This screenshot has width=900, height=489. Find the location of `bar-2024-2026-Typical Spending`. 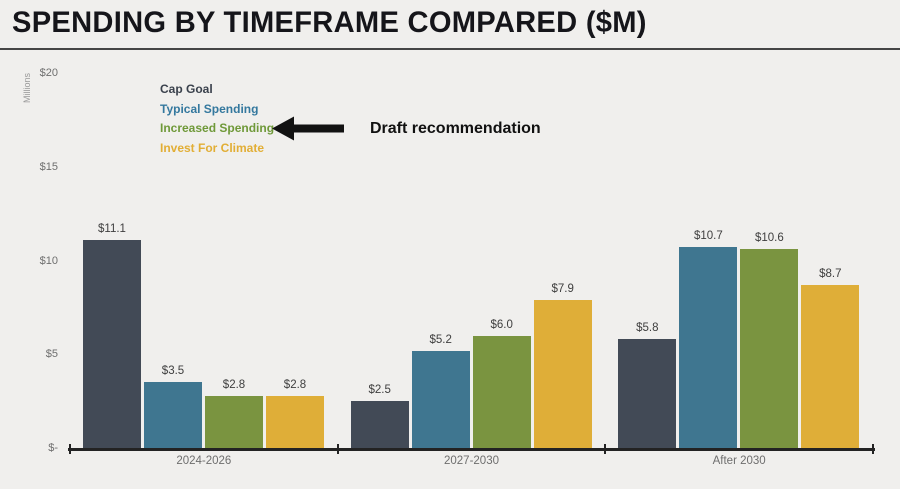

bar-2024-2026-Typical Spending is located at coordinates (173, 415).